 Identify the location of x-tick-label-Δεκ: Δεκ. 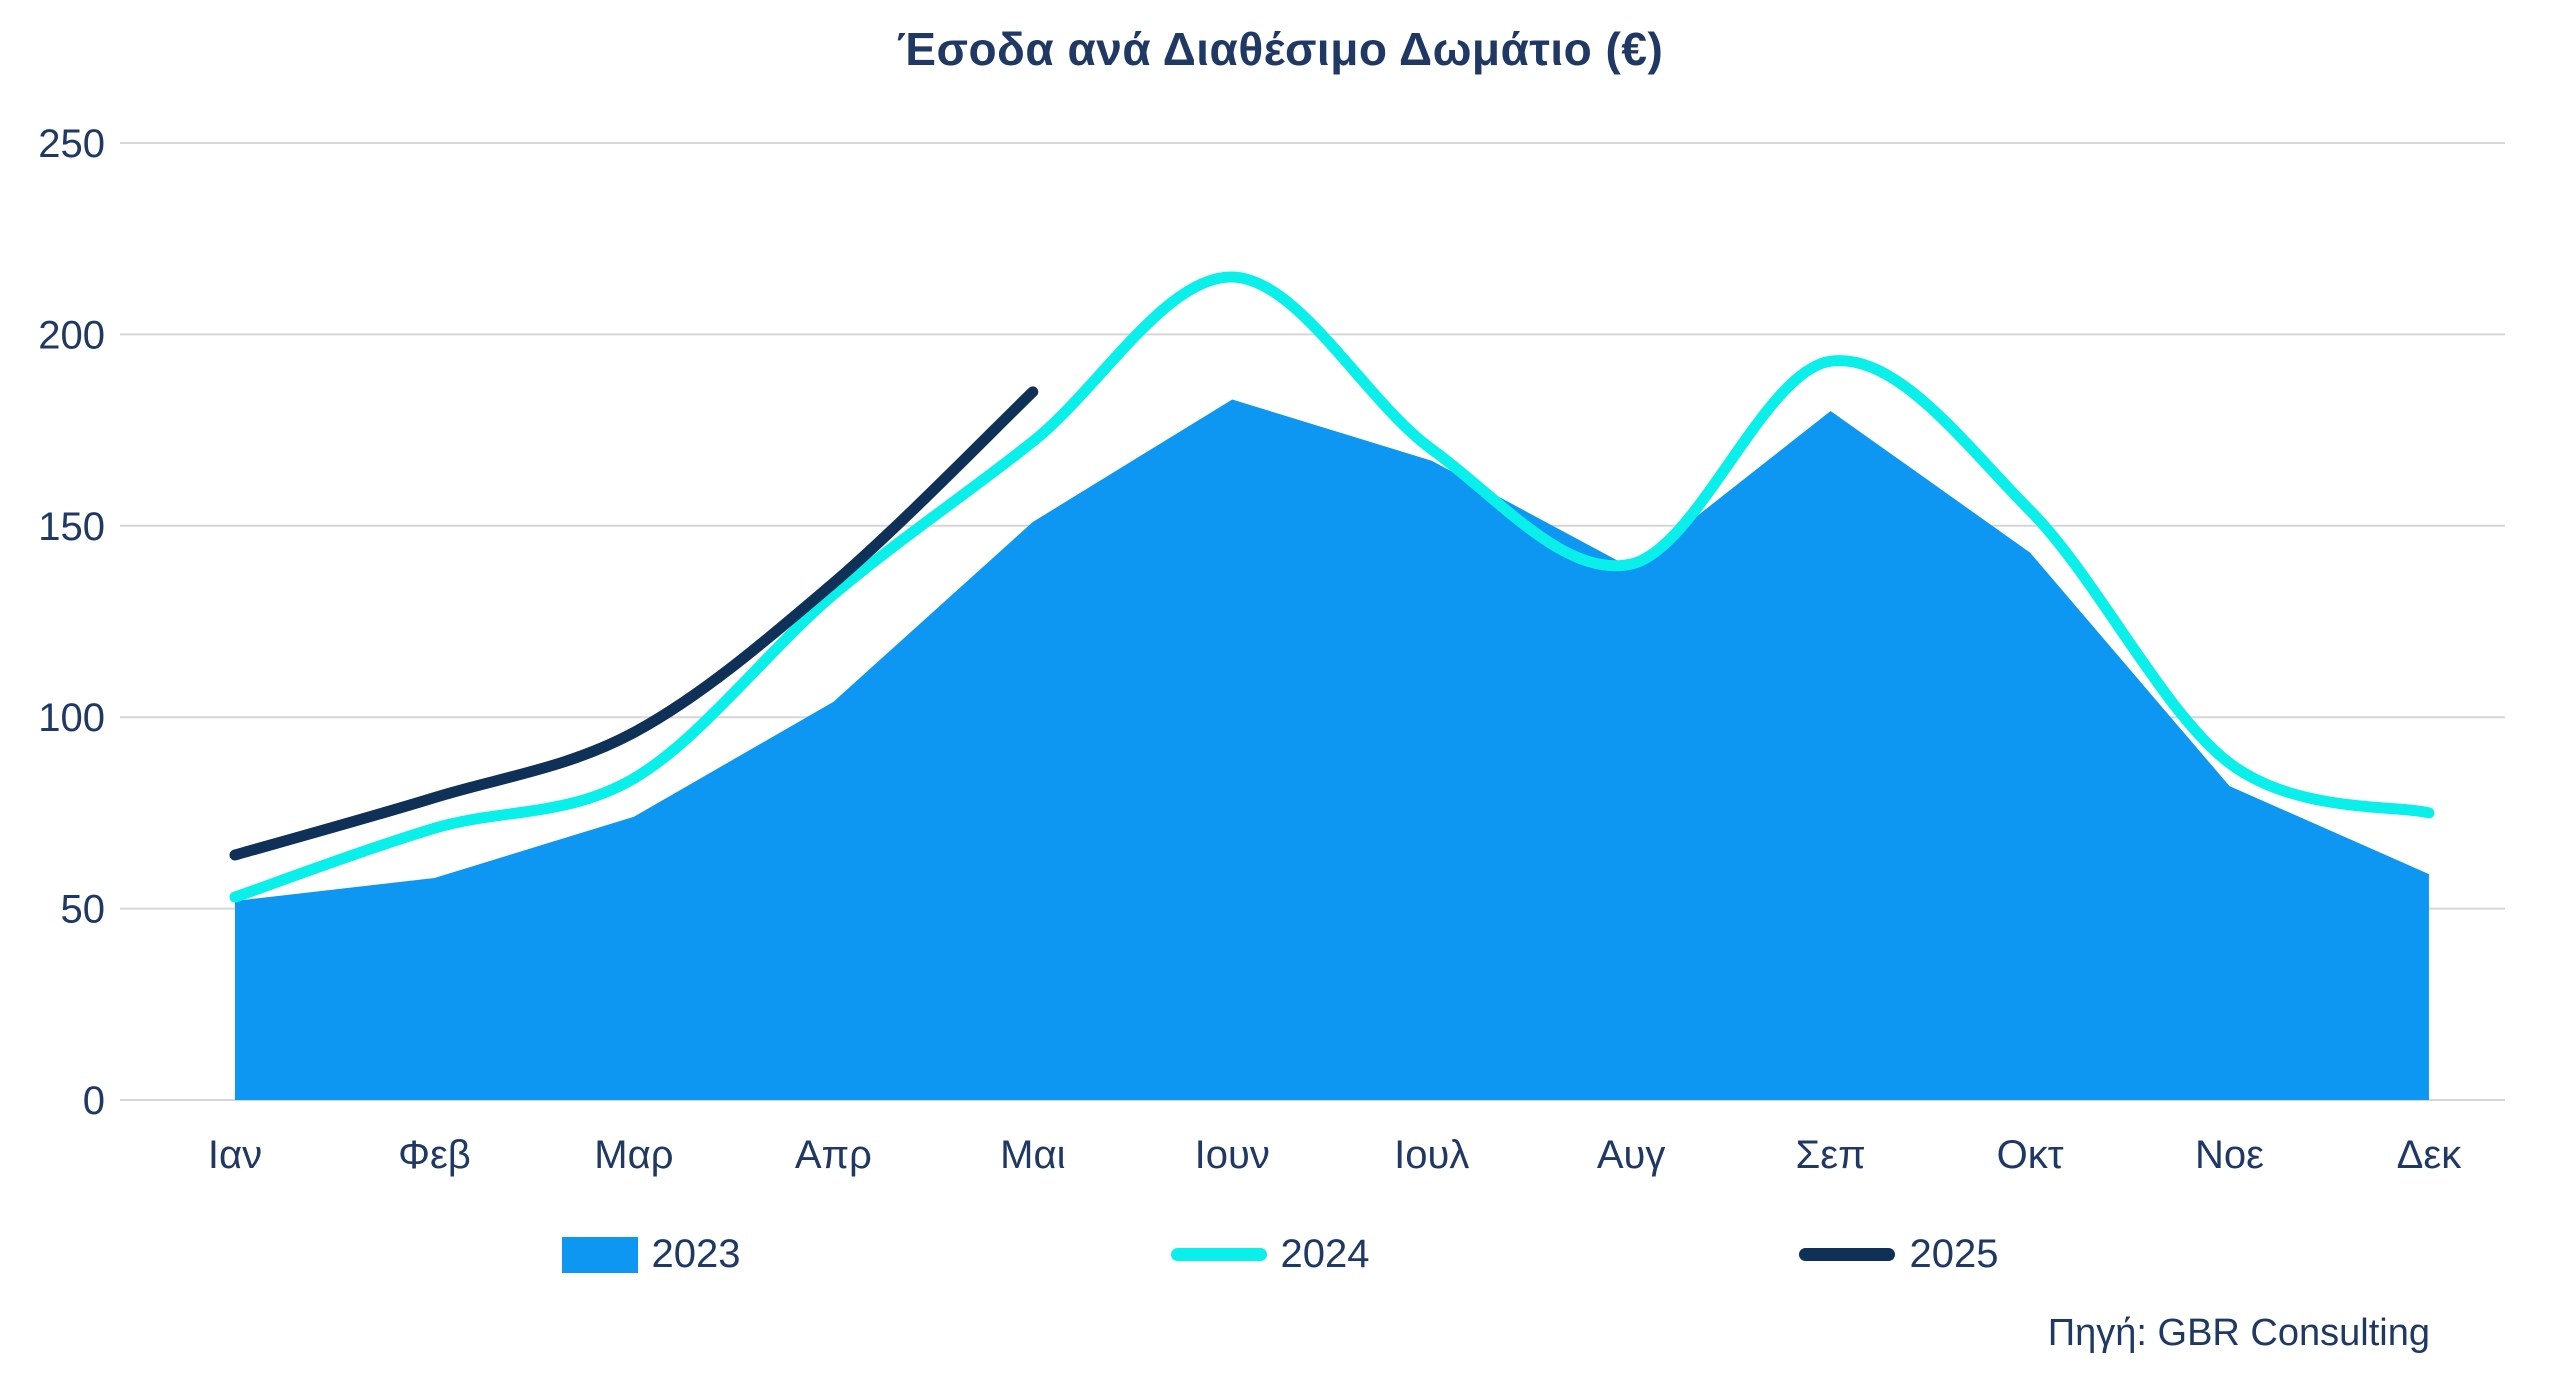
(2430, 1155).